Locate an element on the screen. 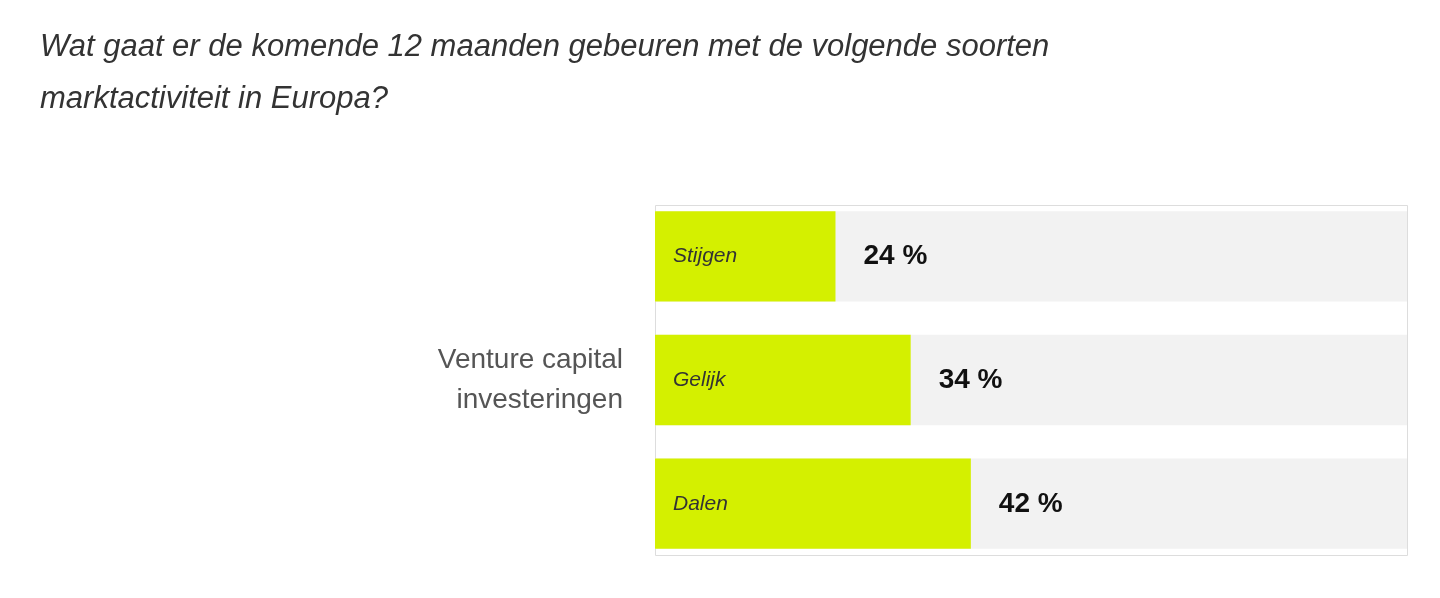 This screenshot has height=598, width=1440. y-tick-label: Dalen is located at coordinates (700, 502).